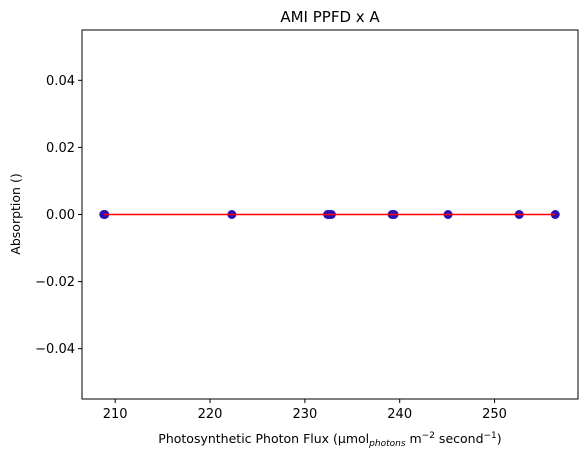  What do you see at coordinates (399, 414) in the screenshot?
I see `x-tick-label: 240` at bounding box center [399, 414].